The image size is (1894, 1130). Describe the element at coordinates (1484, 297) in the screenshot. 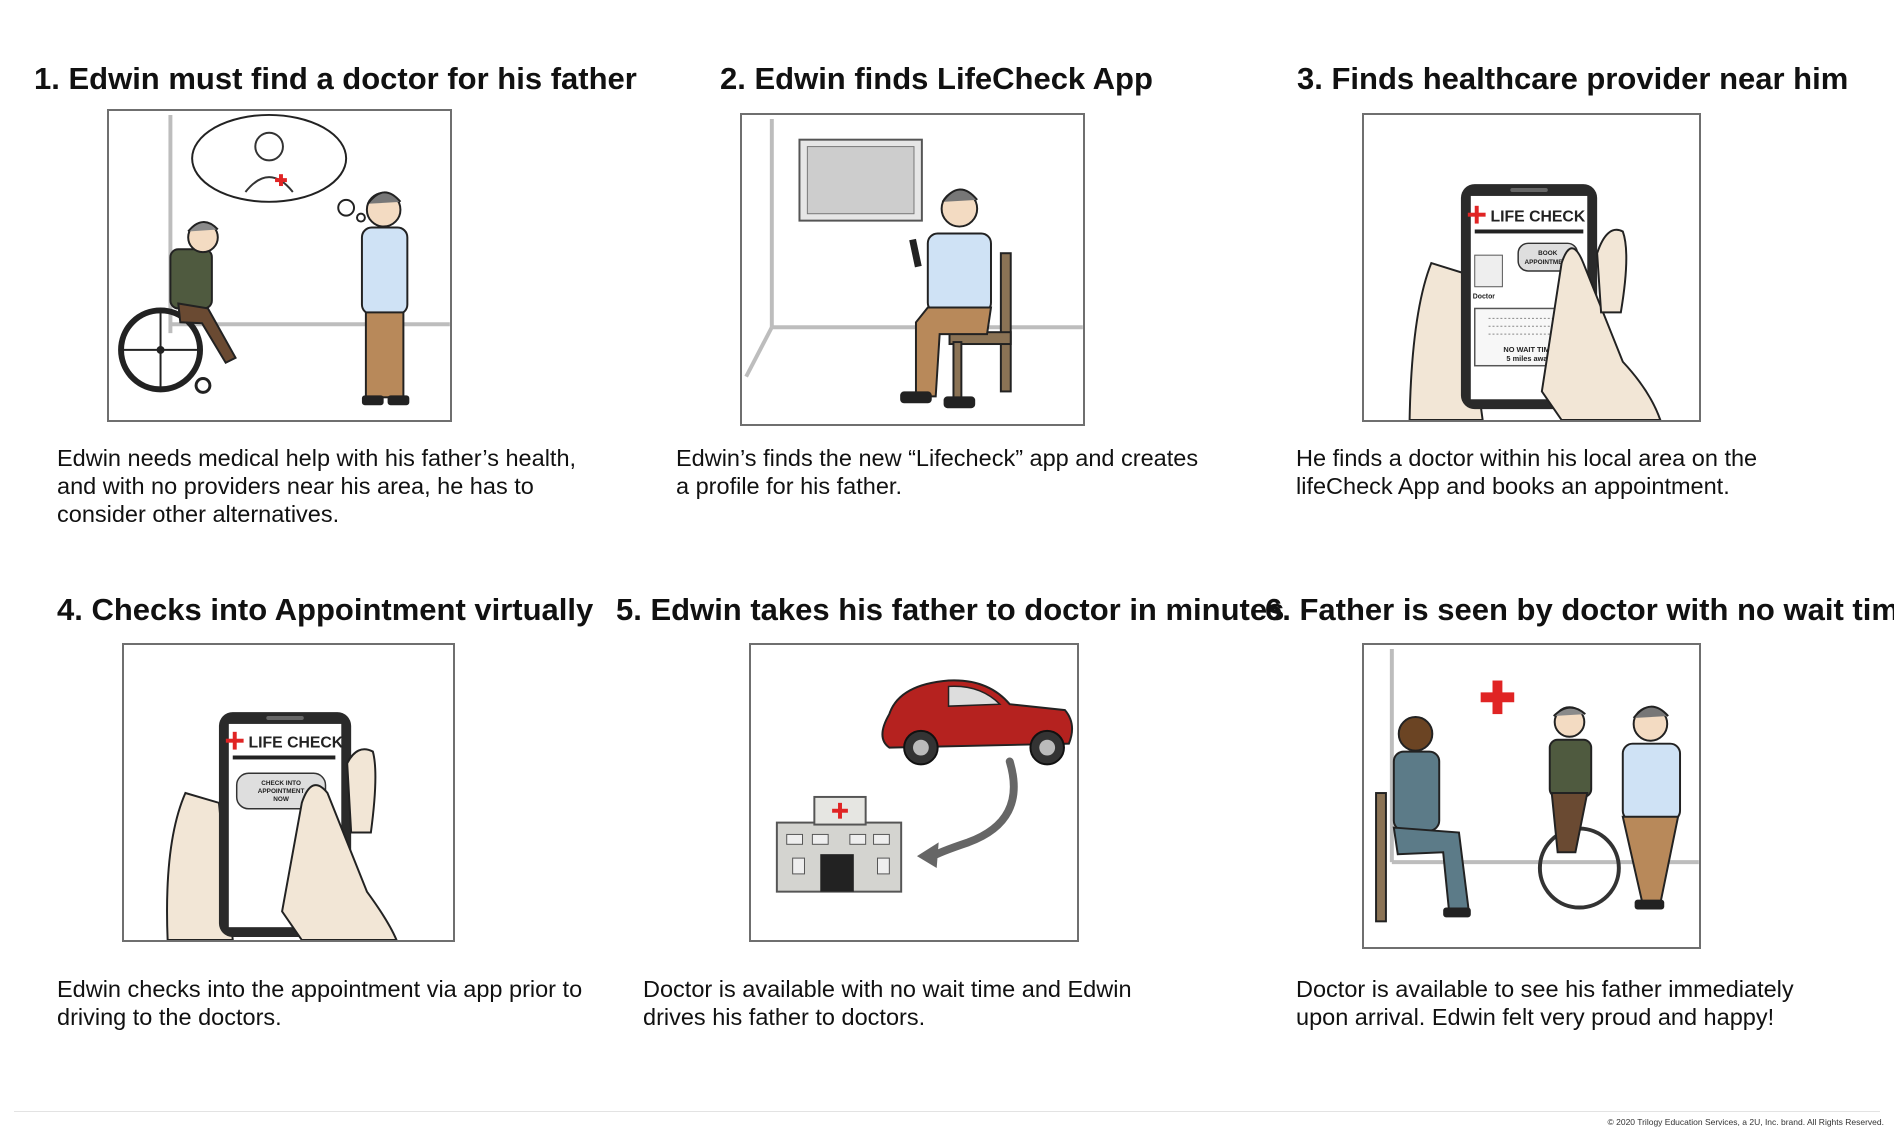

I see `doctor-label: Doctor` at that location.